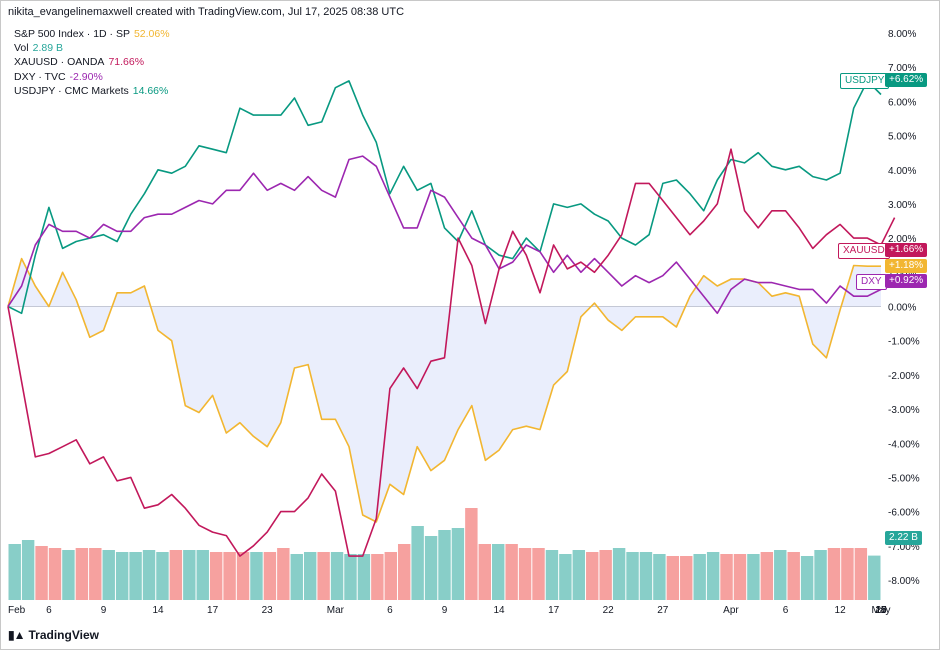 The image size is (940, 650). What do you see at coordinates (53, 635) in the screenshot?
I see `tradingview-logo: ▮▲ TradingView` at bounding box center [53, 635].